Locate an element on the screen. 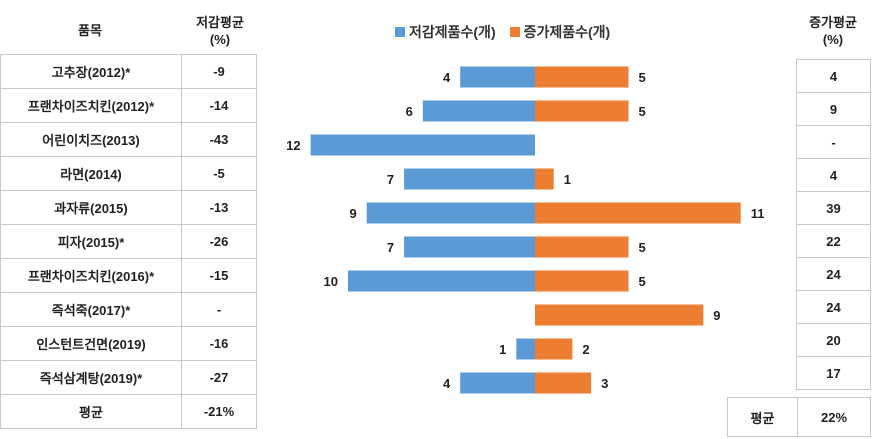 The width and height of the screenshot is (873, 439). decrease-data-label: 12 is located at coordinates (293, 145).